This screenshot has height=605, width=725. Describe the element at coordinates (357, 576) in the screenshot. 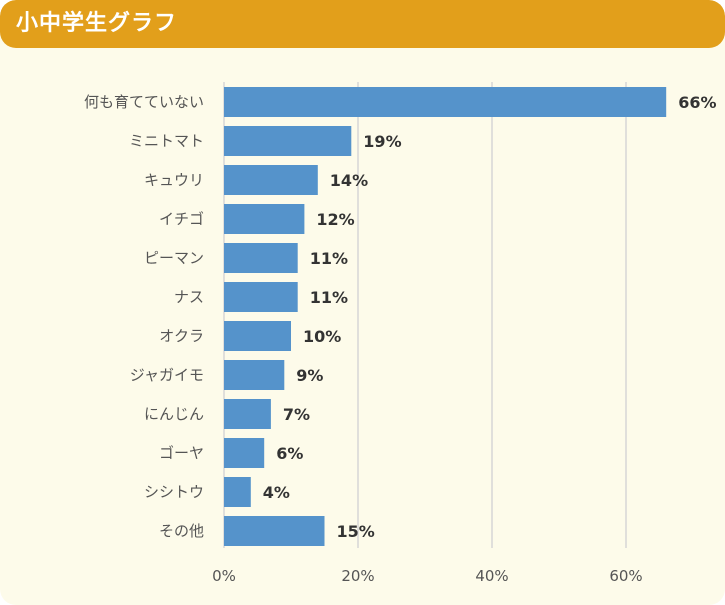

I see `x-tick-label: 20%` at that location.